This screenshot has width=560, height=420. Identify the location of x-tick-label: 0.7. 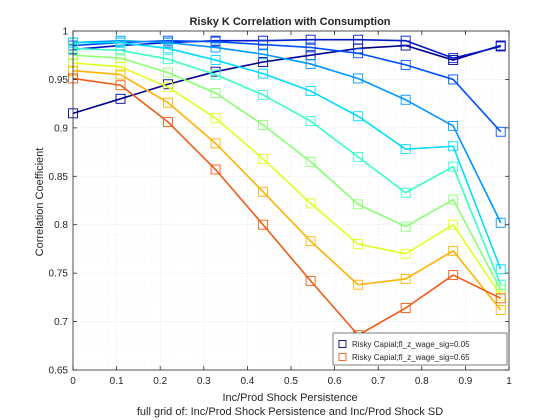
(378, 381).